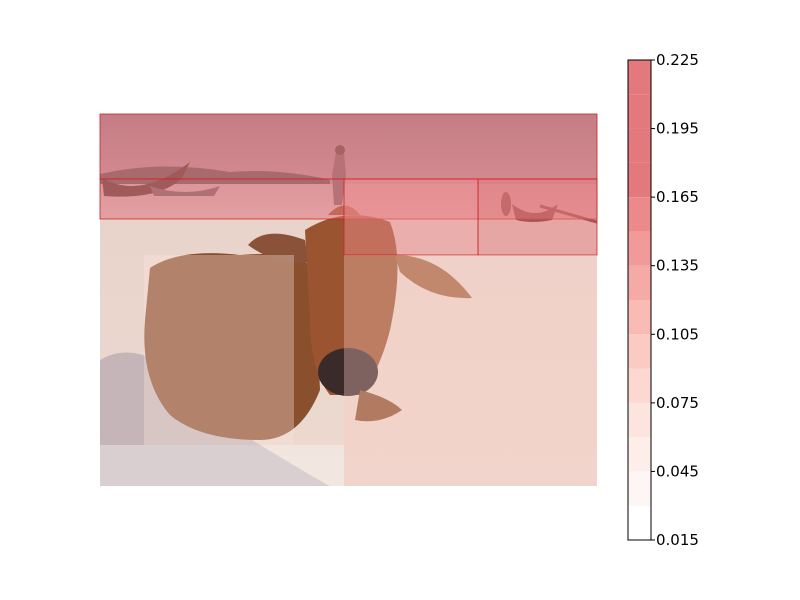  I want to click on cow-muzzle, so click(348, 372).